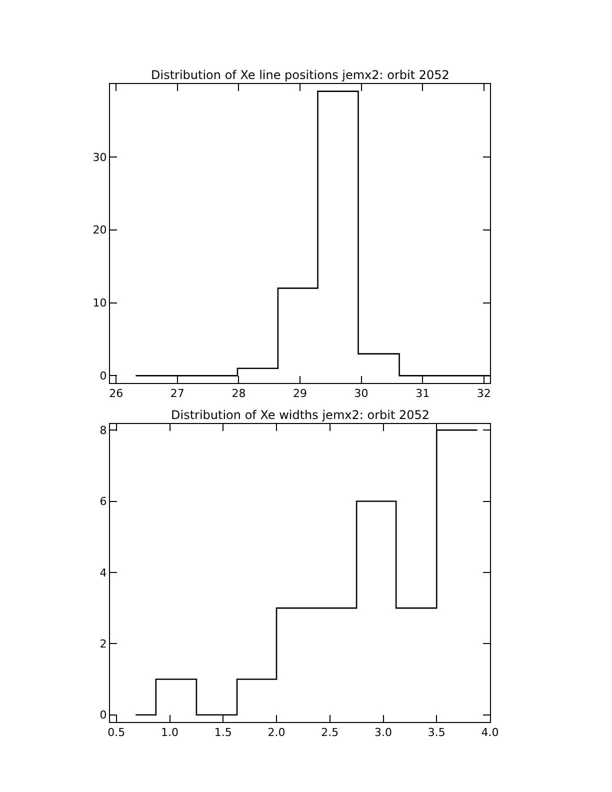 The width and height of the screenshot is (612, 792). Describe the element at coordinates (423, 393) in the screenshot. I see `x-tick-label: 31` at that location.